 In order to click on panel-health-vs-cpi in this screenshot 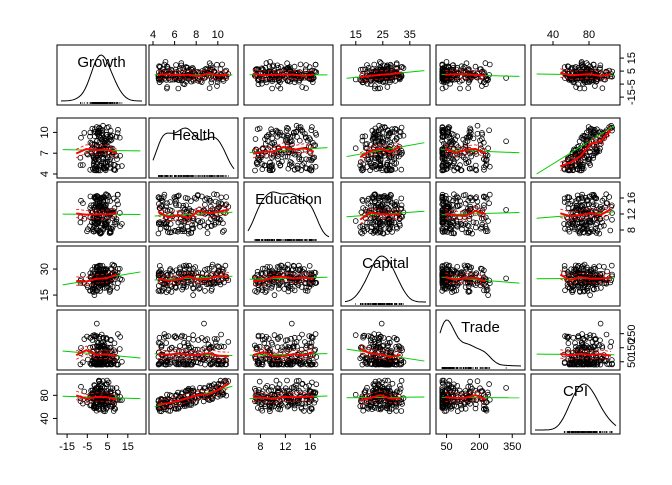, I will do `click(575, 148)`.